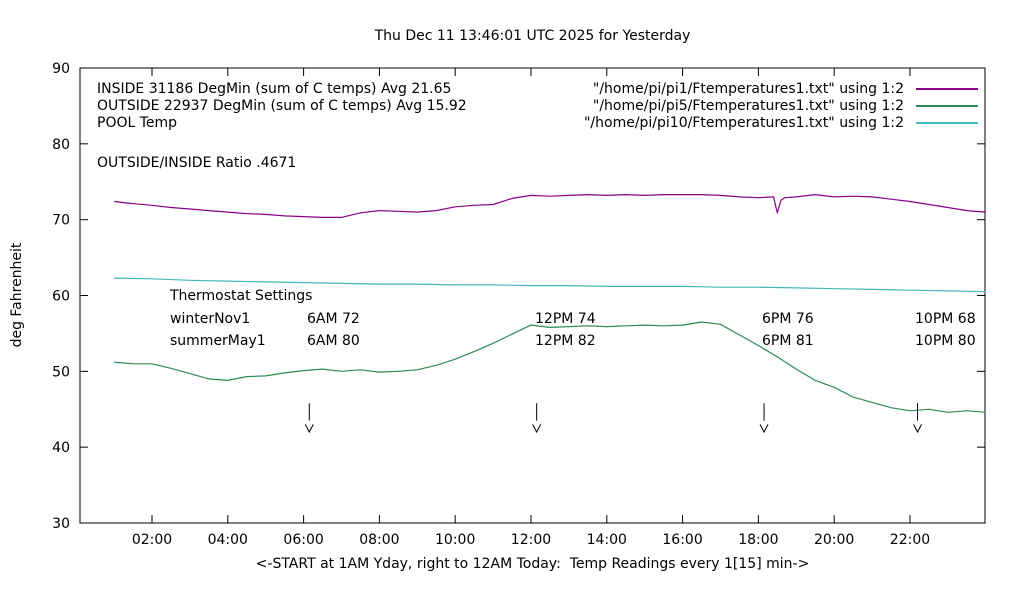 The height and width of the screenshot is (600, 1020). Describe the element at coordinates (788, 341) in the screenshot. I see `thermostat-cell: 6PM 81` at that location.